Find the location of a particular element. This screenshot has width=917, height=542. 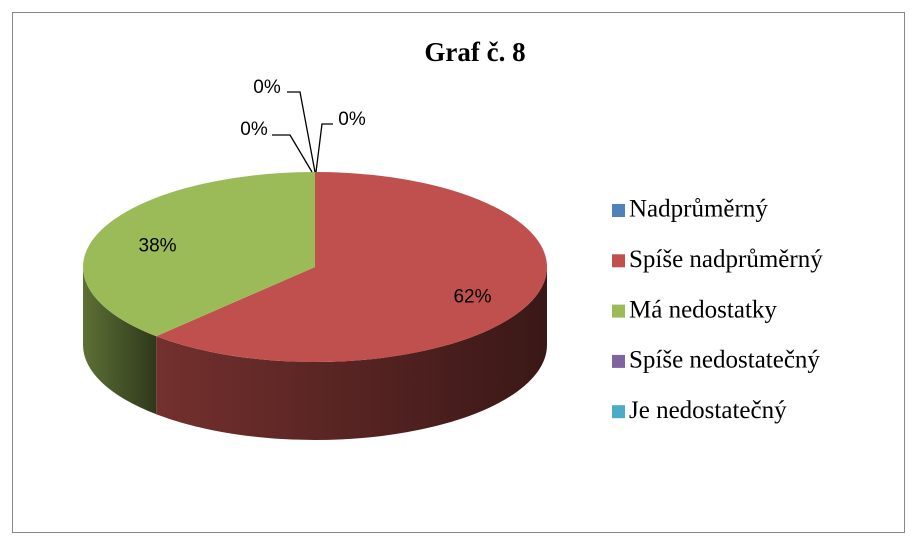

data-label: 38% is located at coordinates (158, 245).